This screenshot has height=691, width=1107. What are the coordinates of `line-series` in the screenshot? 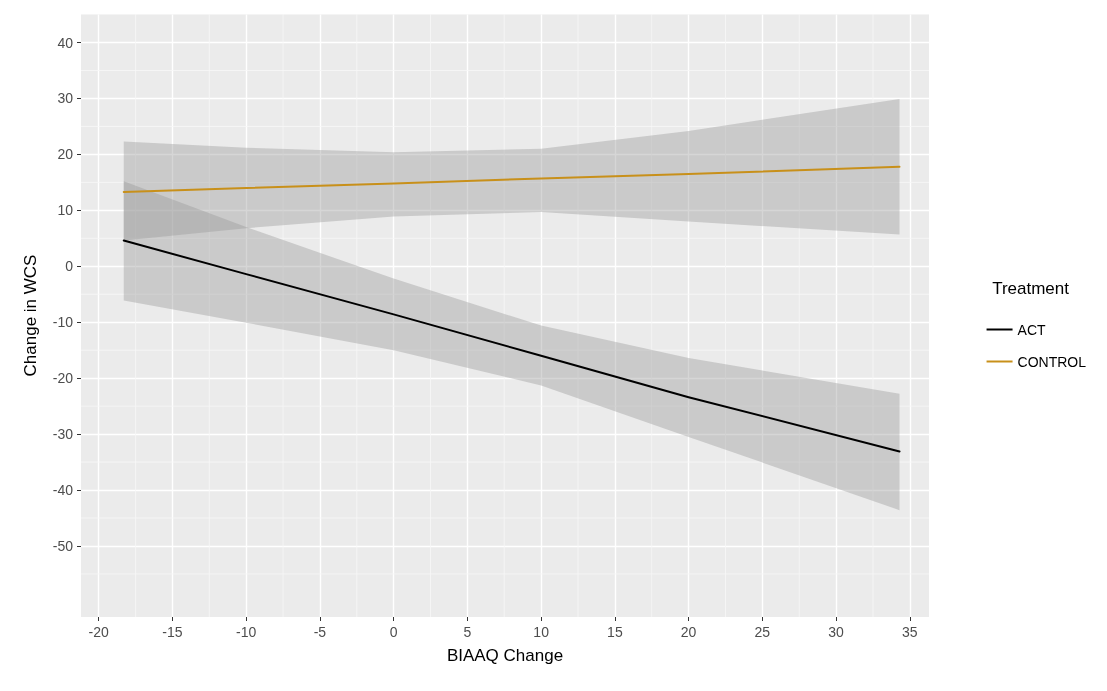 It's located at (511, 179).